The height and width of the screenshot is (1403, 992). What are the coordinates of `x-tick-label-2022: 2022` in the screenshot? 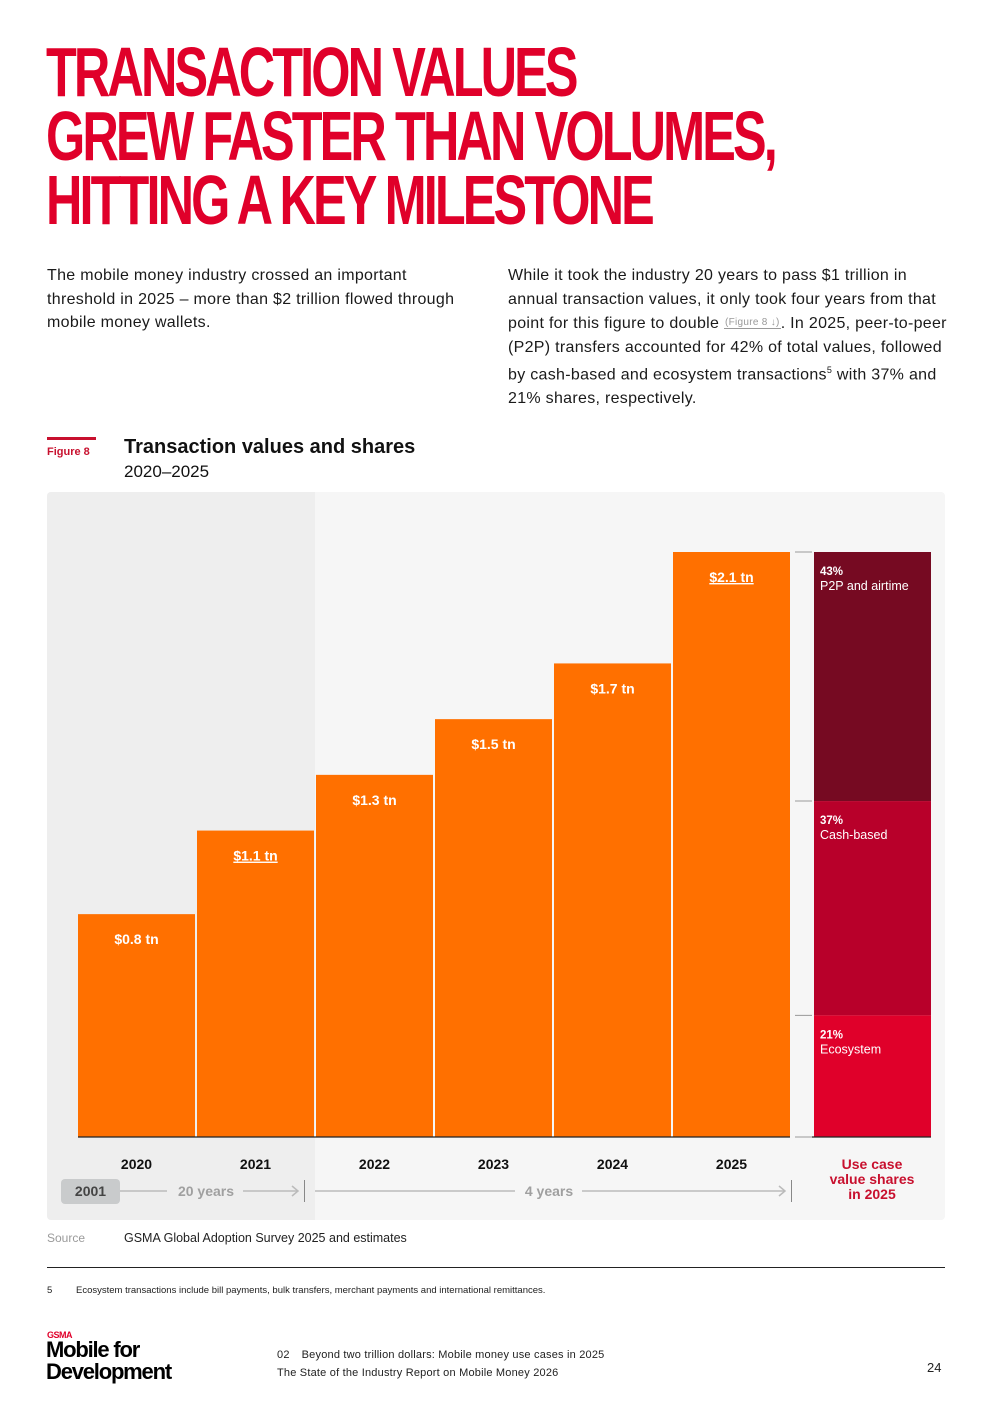 It's located at (374, 1164).